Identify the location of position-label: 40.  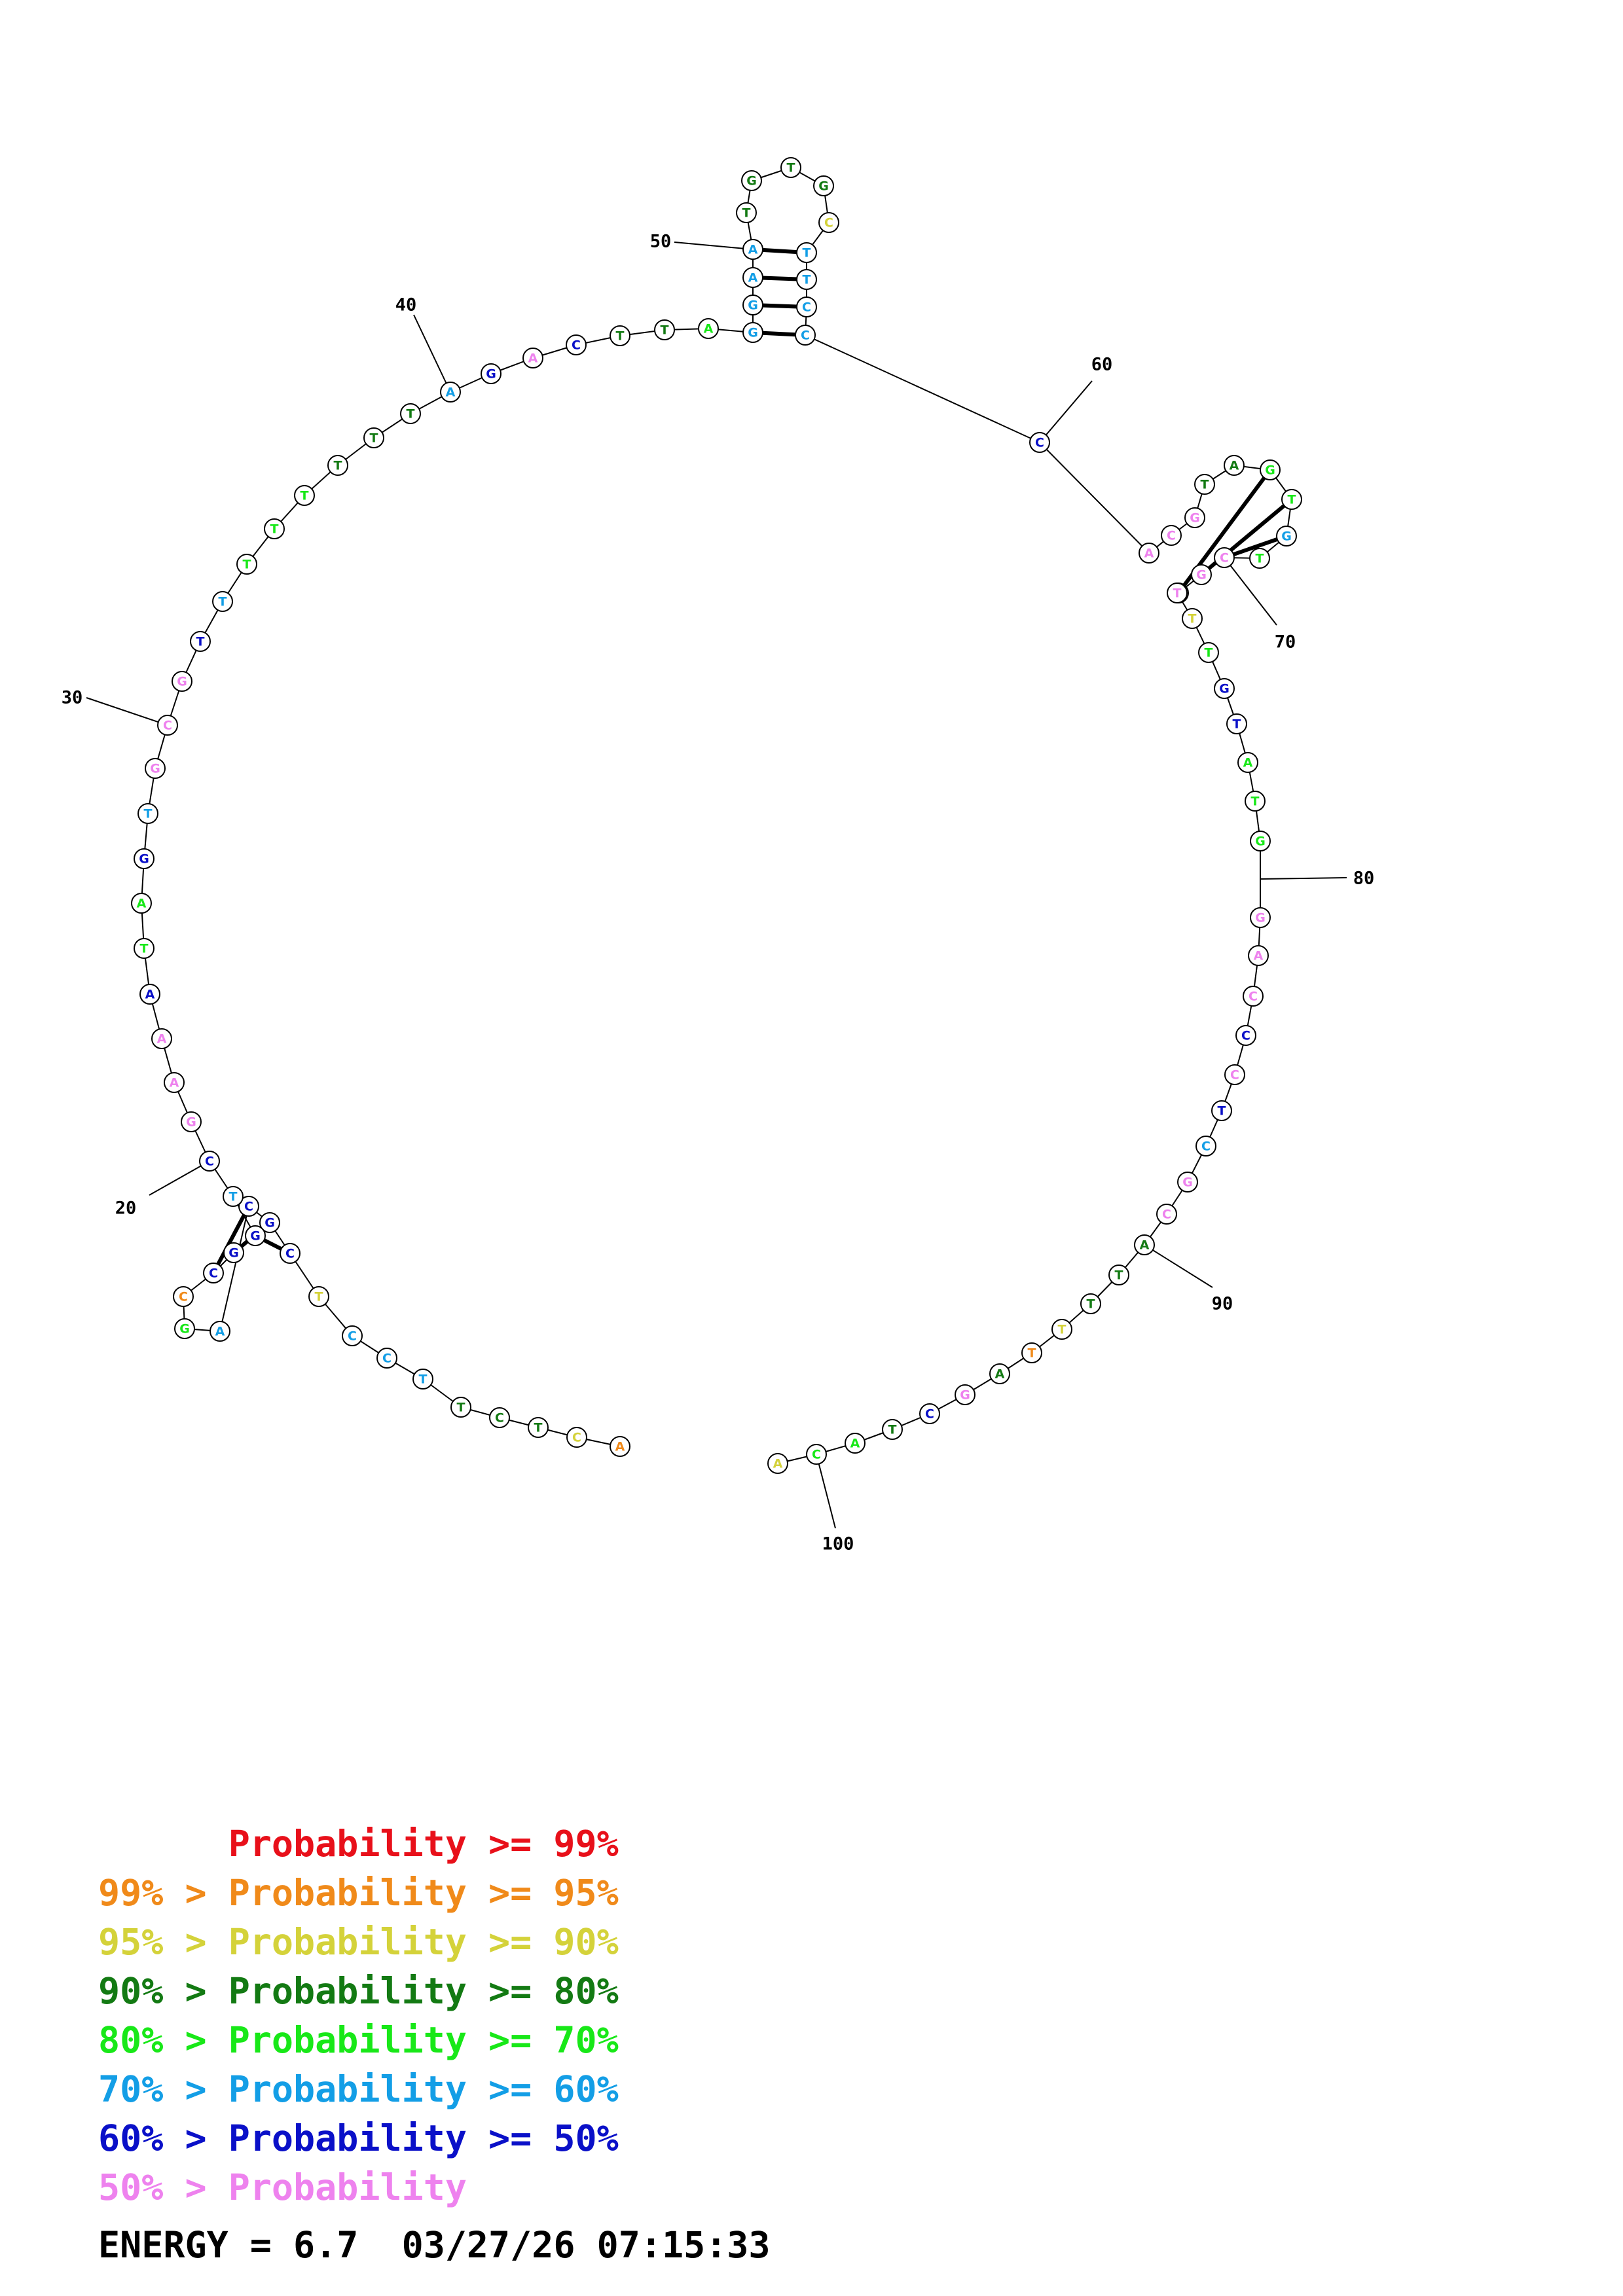
(406, 305).